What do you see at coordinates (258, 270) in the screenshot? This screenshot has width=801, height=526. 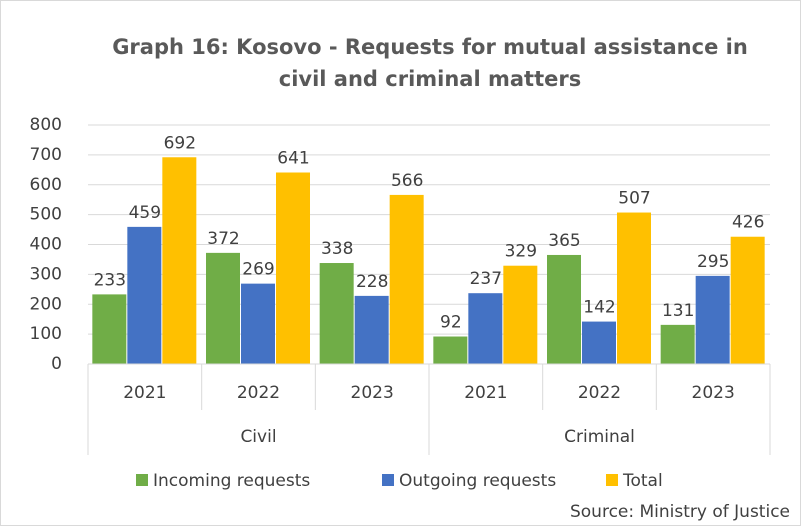 I see `data-label: 269` at bounding box center [258, 270].